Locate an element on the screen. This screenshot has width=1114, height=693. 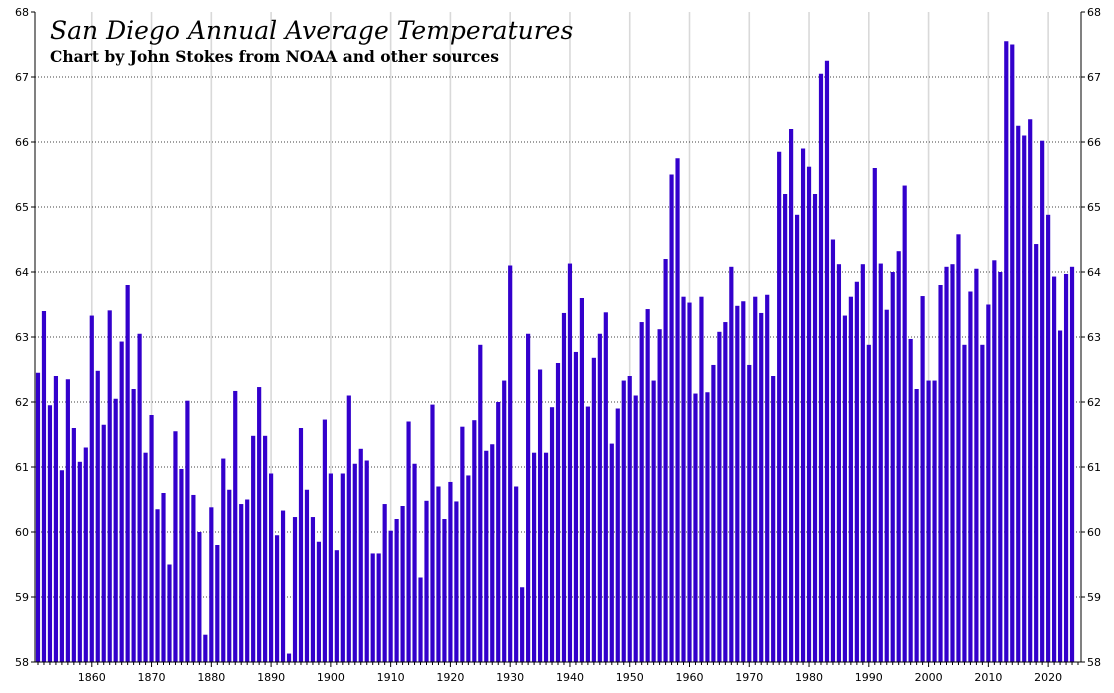
bar-1940 is located at coordinates (570, 462).